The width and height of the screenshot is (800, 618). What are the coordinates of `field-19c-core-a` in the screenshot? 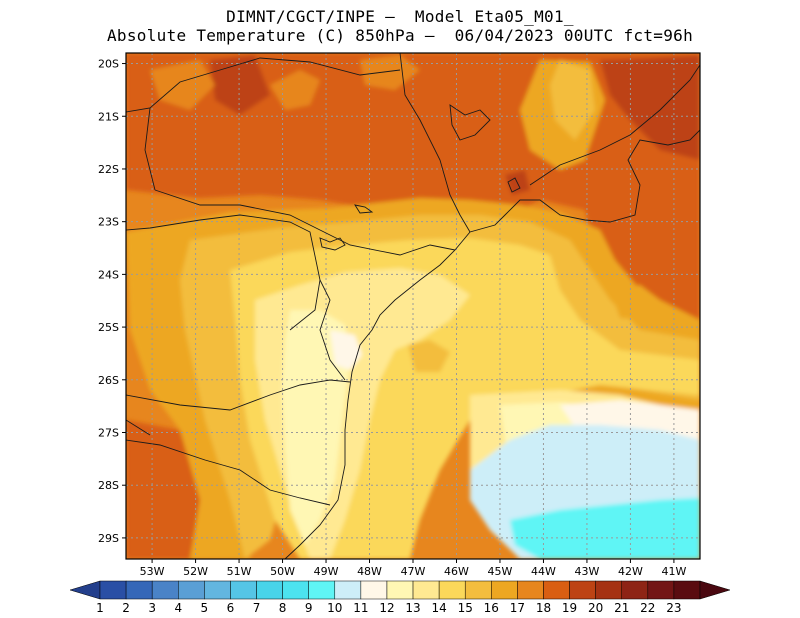 It's located at (240, 85).